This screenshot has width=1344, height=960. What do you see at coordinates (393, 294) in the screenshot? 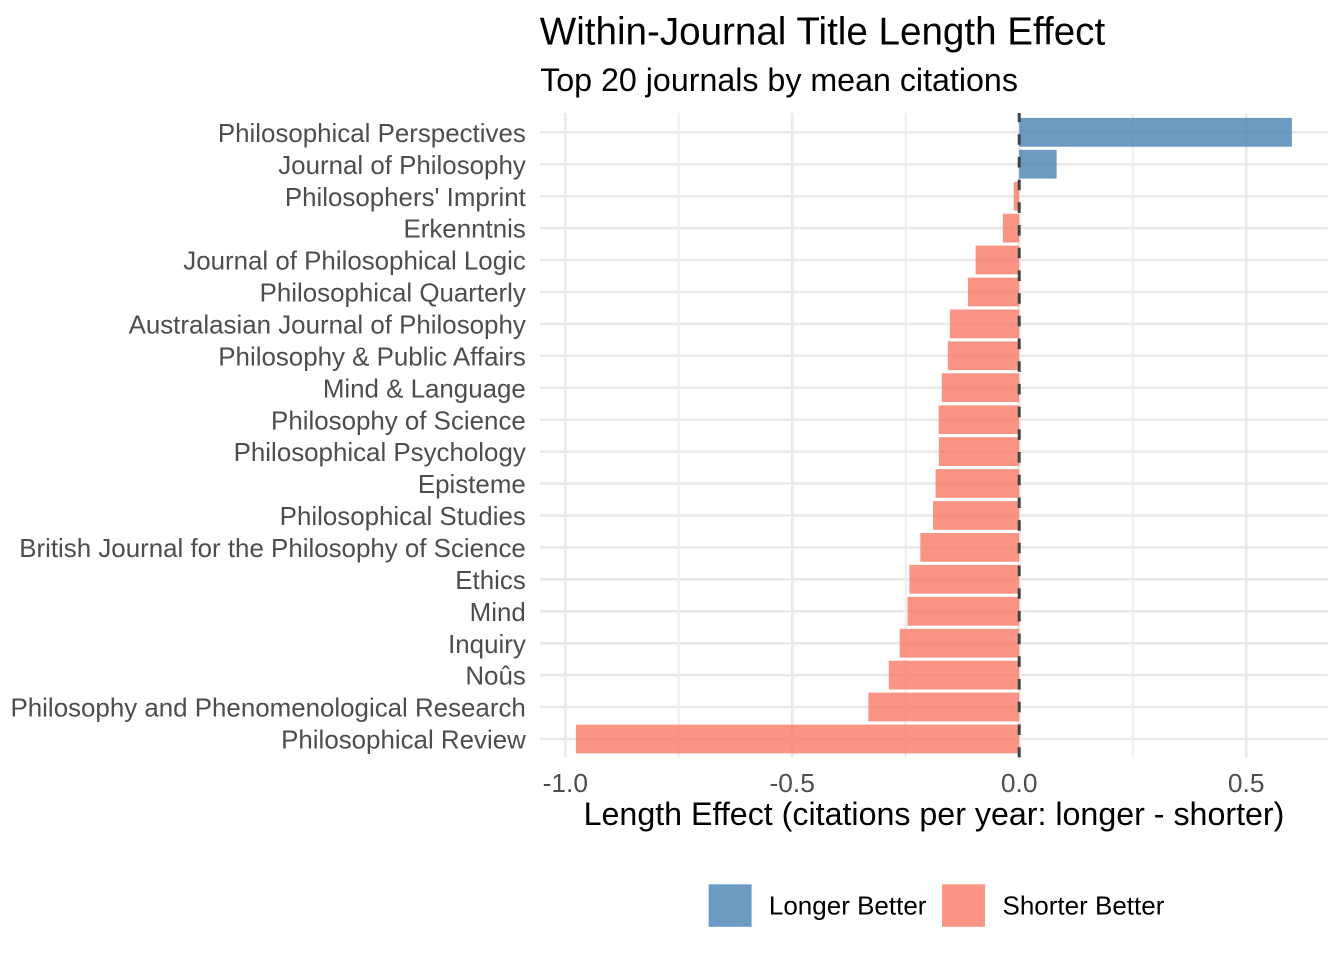
I see `svg-text: Philosophical Quarterly` at bounding box center [393, 294].